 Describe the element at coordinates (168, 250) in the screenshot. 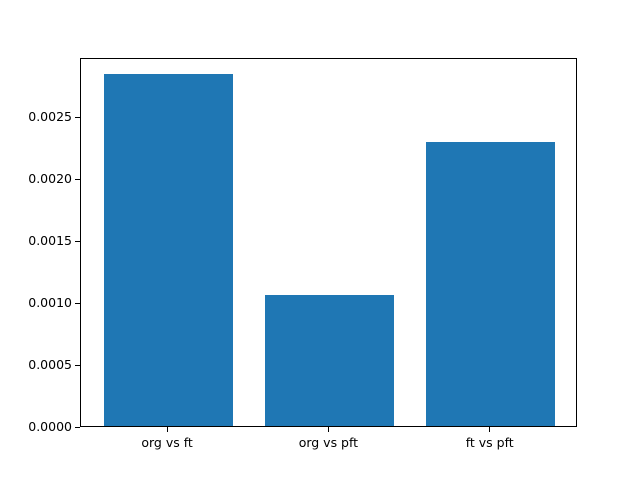

I see `bar-org-vs-ft` at that location.